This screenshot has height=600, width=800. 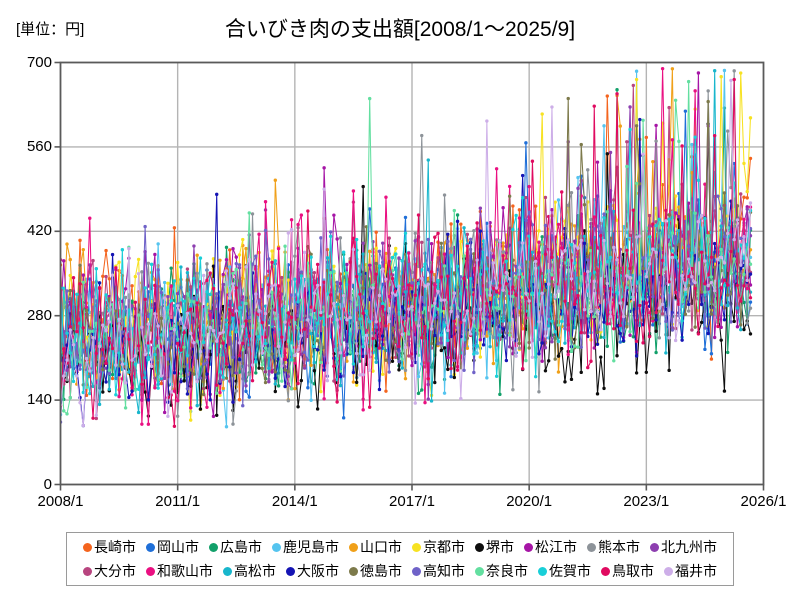 What do you see at coordinates (109, 571) in the screenshot?
I see `legend-item-大分市: 大分市` at bounding box center [109, 571].